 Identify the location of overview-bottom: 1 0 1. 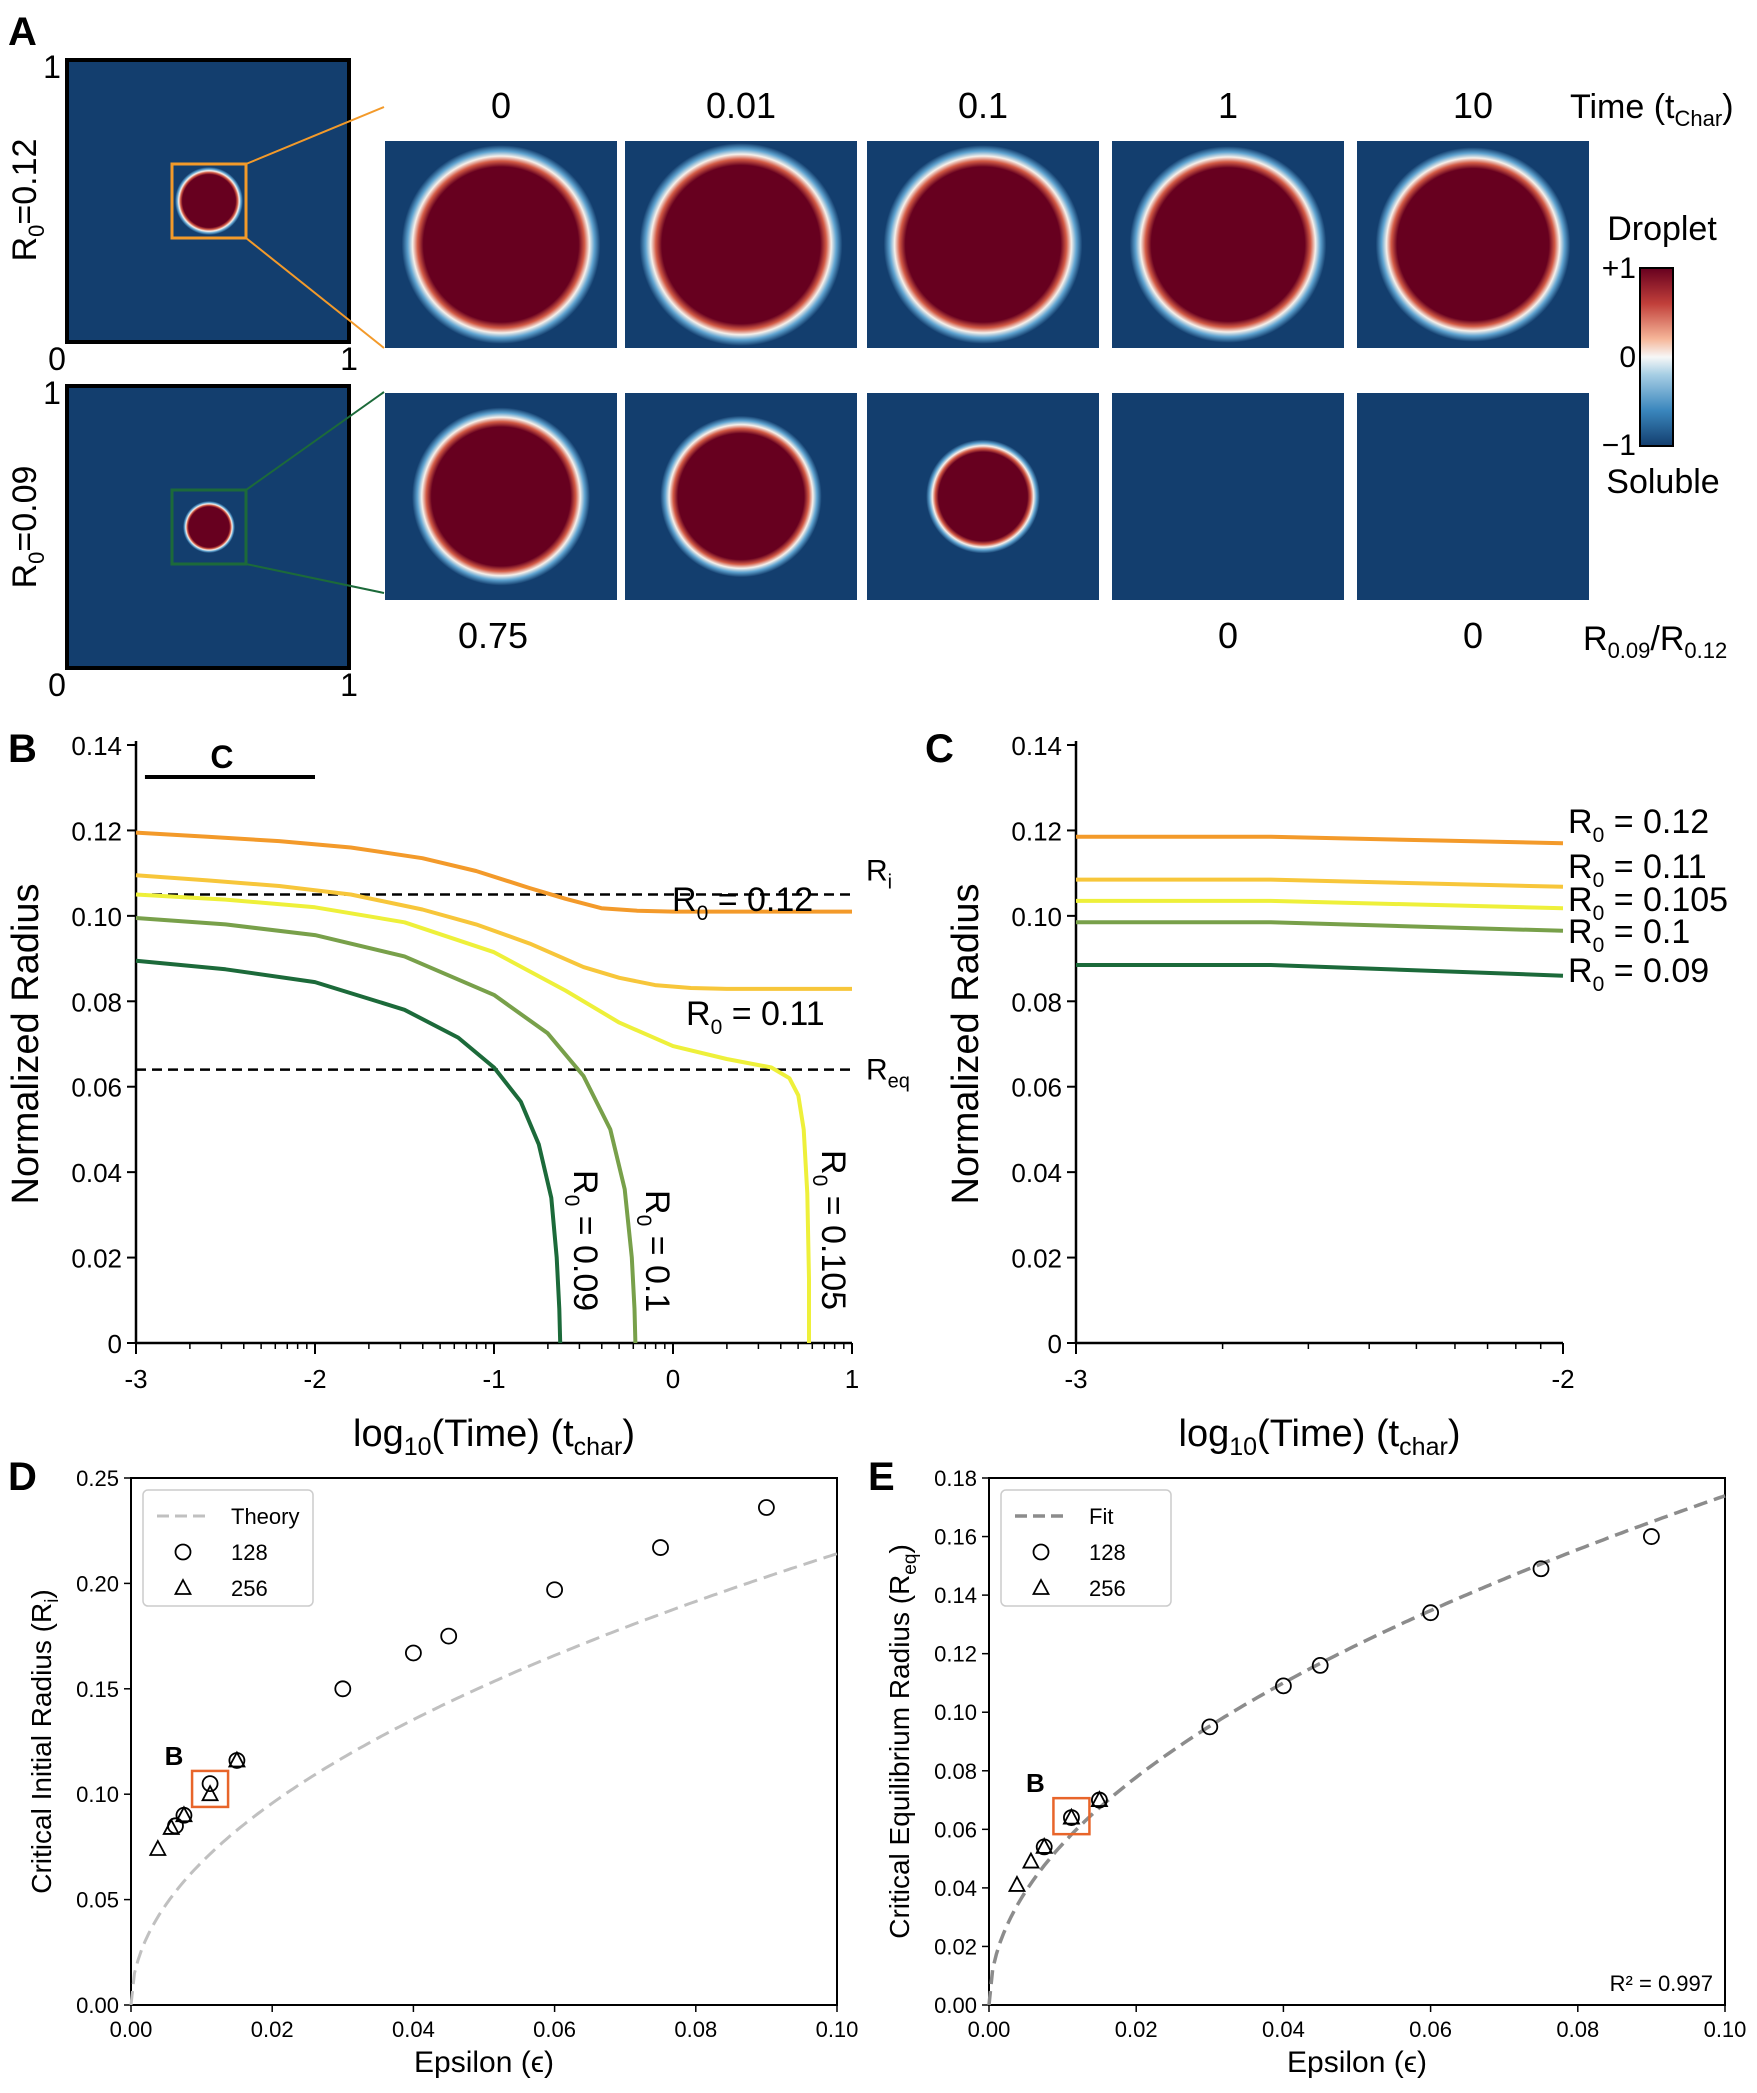
(214, 539).